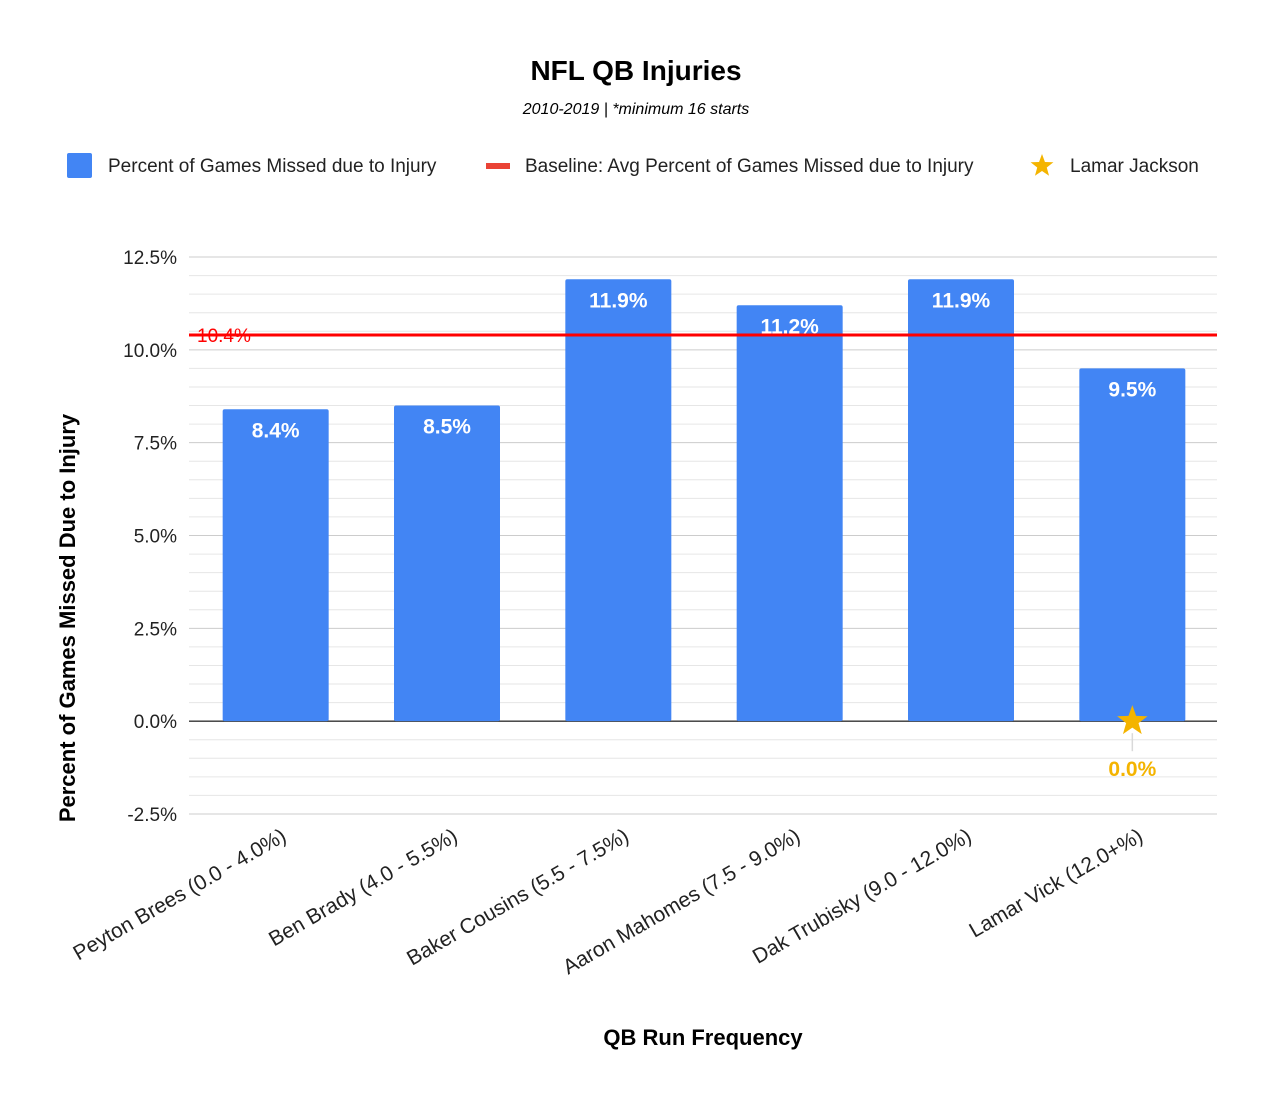  What do you see at coordinates (224, 336) in the screenshot?
I see `baseline-value-label: 10.4%` at bounding box center [224, 336].